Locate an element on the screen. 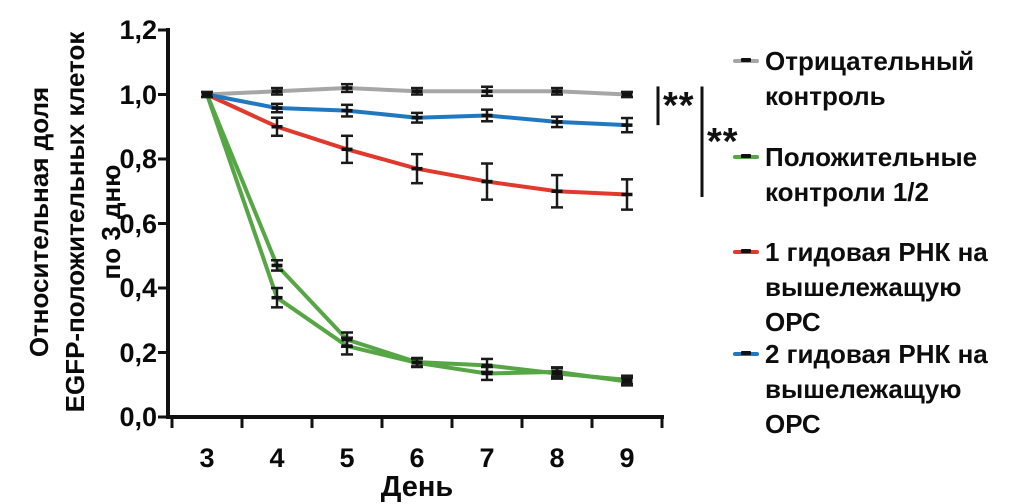 This screenshot has height=504, width=1009. x-axis-title: День is located at coordinates (417, 487).